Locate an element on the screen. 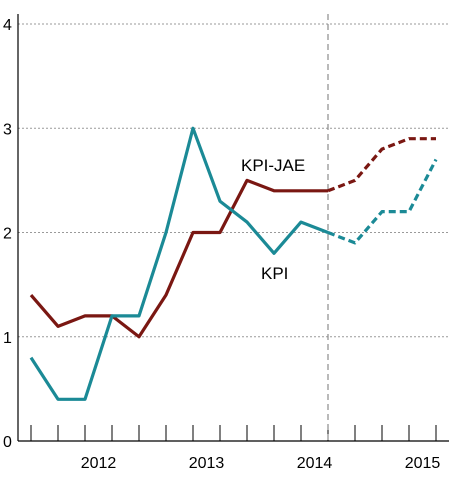 This screenshot has width=450, height=484. x-year-label: 2014 is located at coordinates (315, 463).